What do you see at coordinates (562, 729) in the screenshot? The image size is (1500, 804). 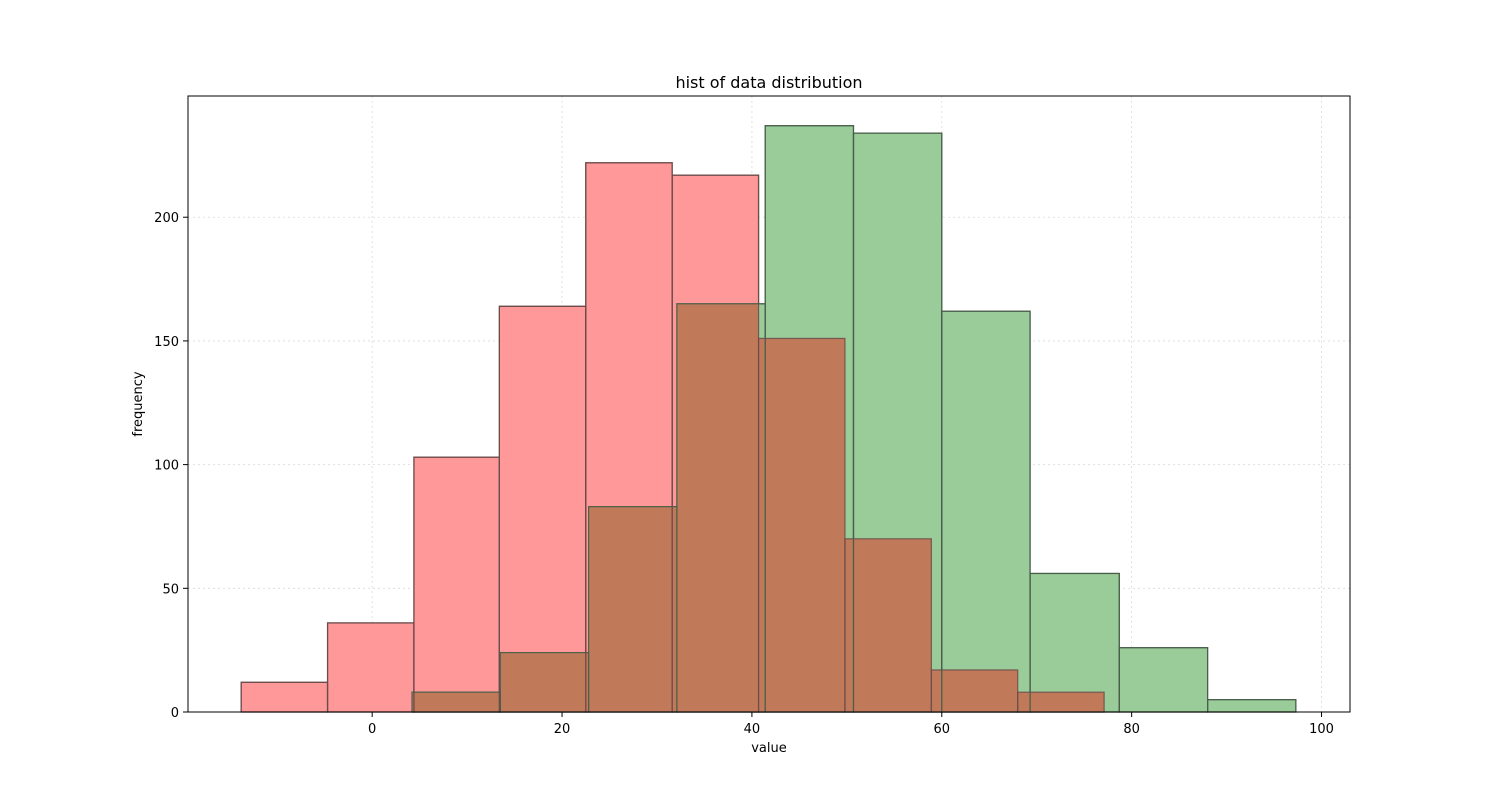 I see `x-tick-label: 20` at bounding box center [562, 729].